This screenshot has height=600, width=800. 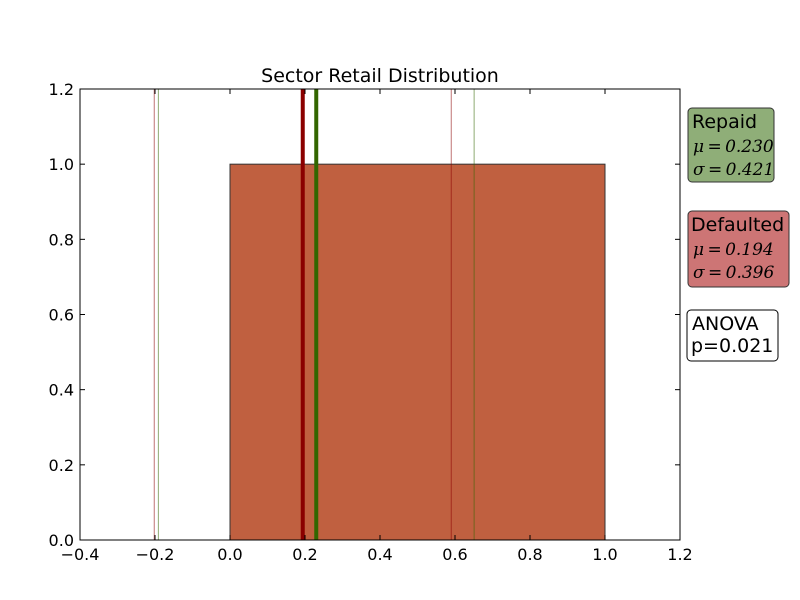 I want to click on x-tick-label: 1.0, so click(x=604, y=554).